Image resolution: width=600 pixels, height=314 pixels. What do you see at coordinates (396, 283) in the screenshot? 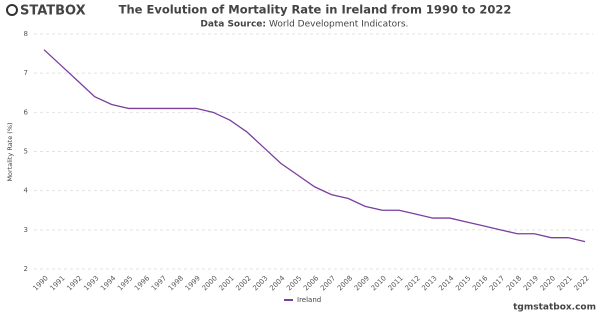
I see `x-tick-label: 2011` at bounding box center [396, 283].